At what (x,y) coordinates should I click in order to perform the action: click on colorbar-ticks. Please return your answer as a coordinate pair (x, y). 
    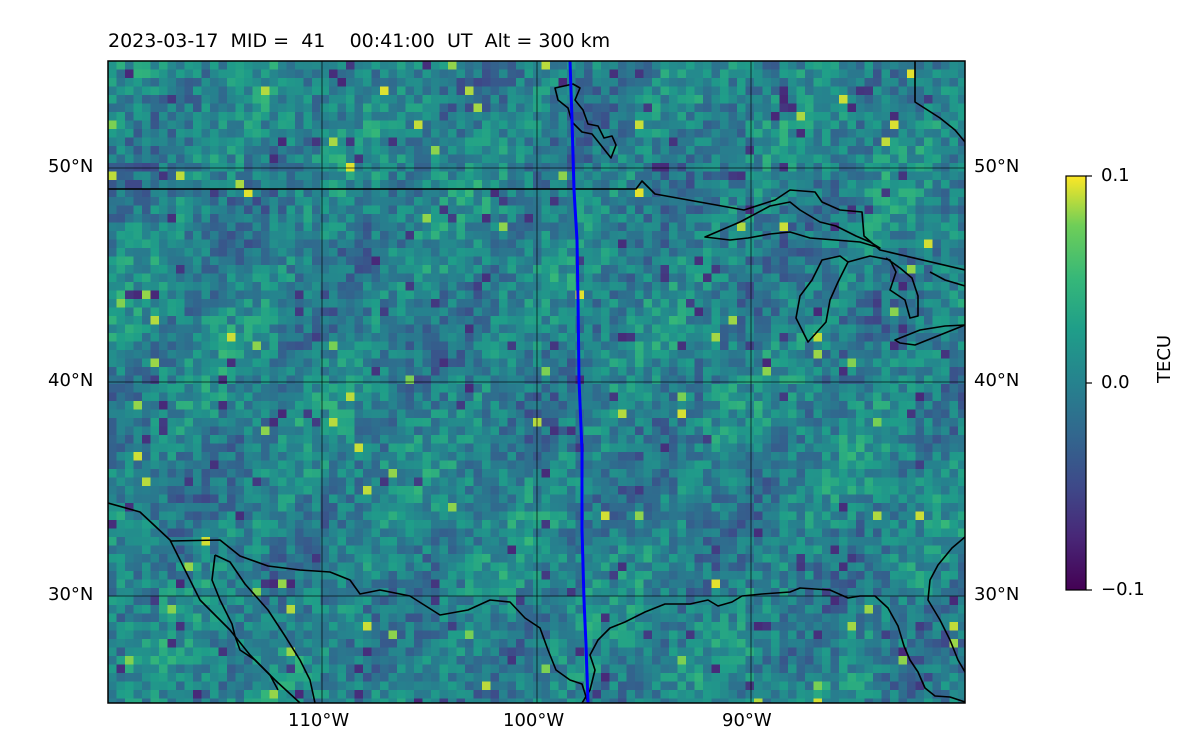
    Looking at the image, I should click on (1089, 383).